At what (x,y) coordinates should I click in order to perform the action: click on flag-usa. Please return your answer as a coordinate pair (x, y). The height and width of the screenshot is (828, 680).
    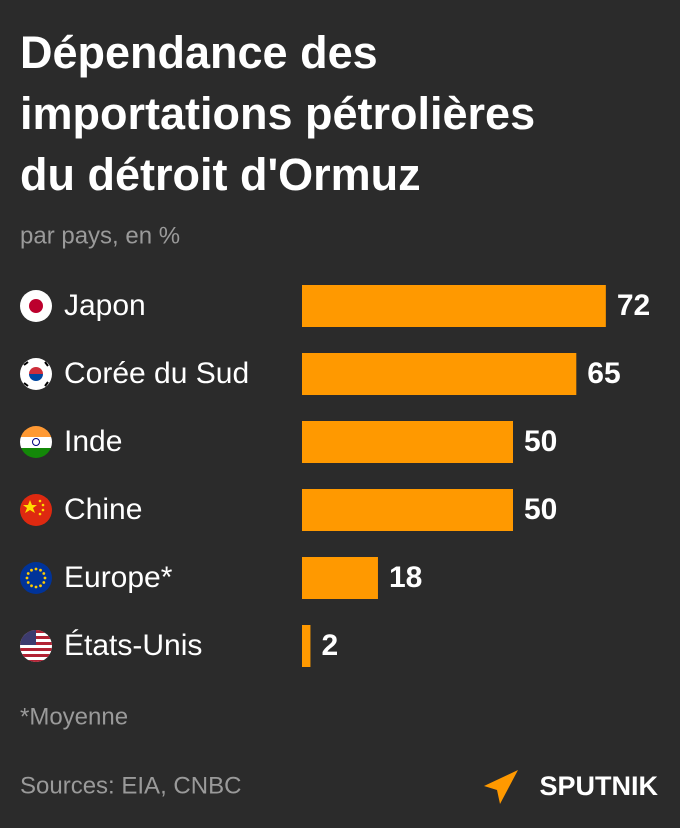
    Looking at the image, I should click on (36, 646).